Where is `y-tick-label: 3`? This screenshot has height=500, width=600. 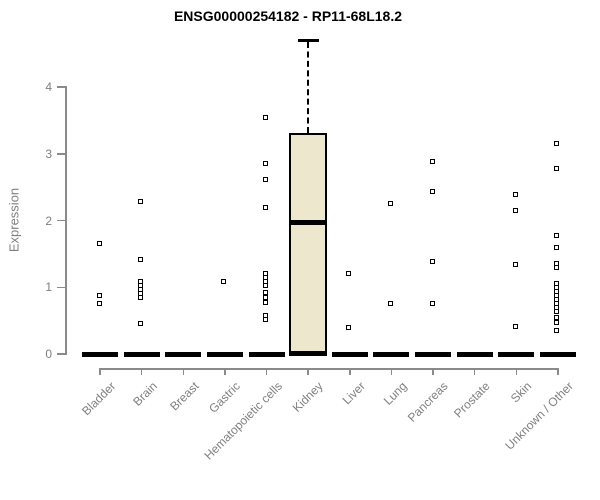
y-tick-label: 3 is located at coordinates (48, 153).